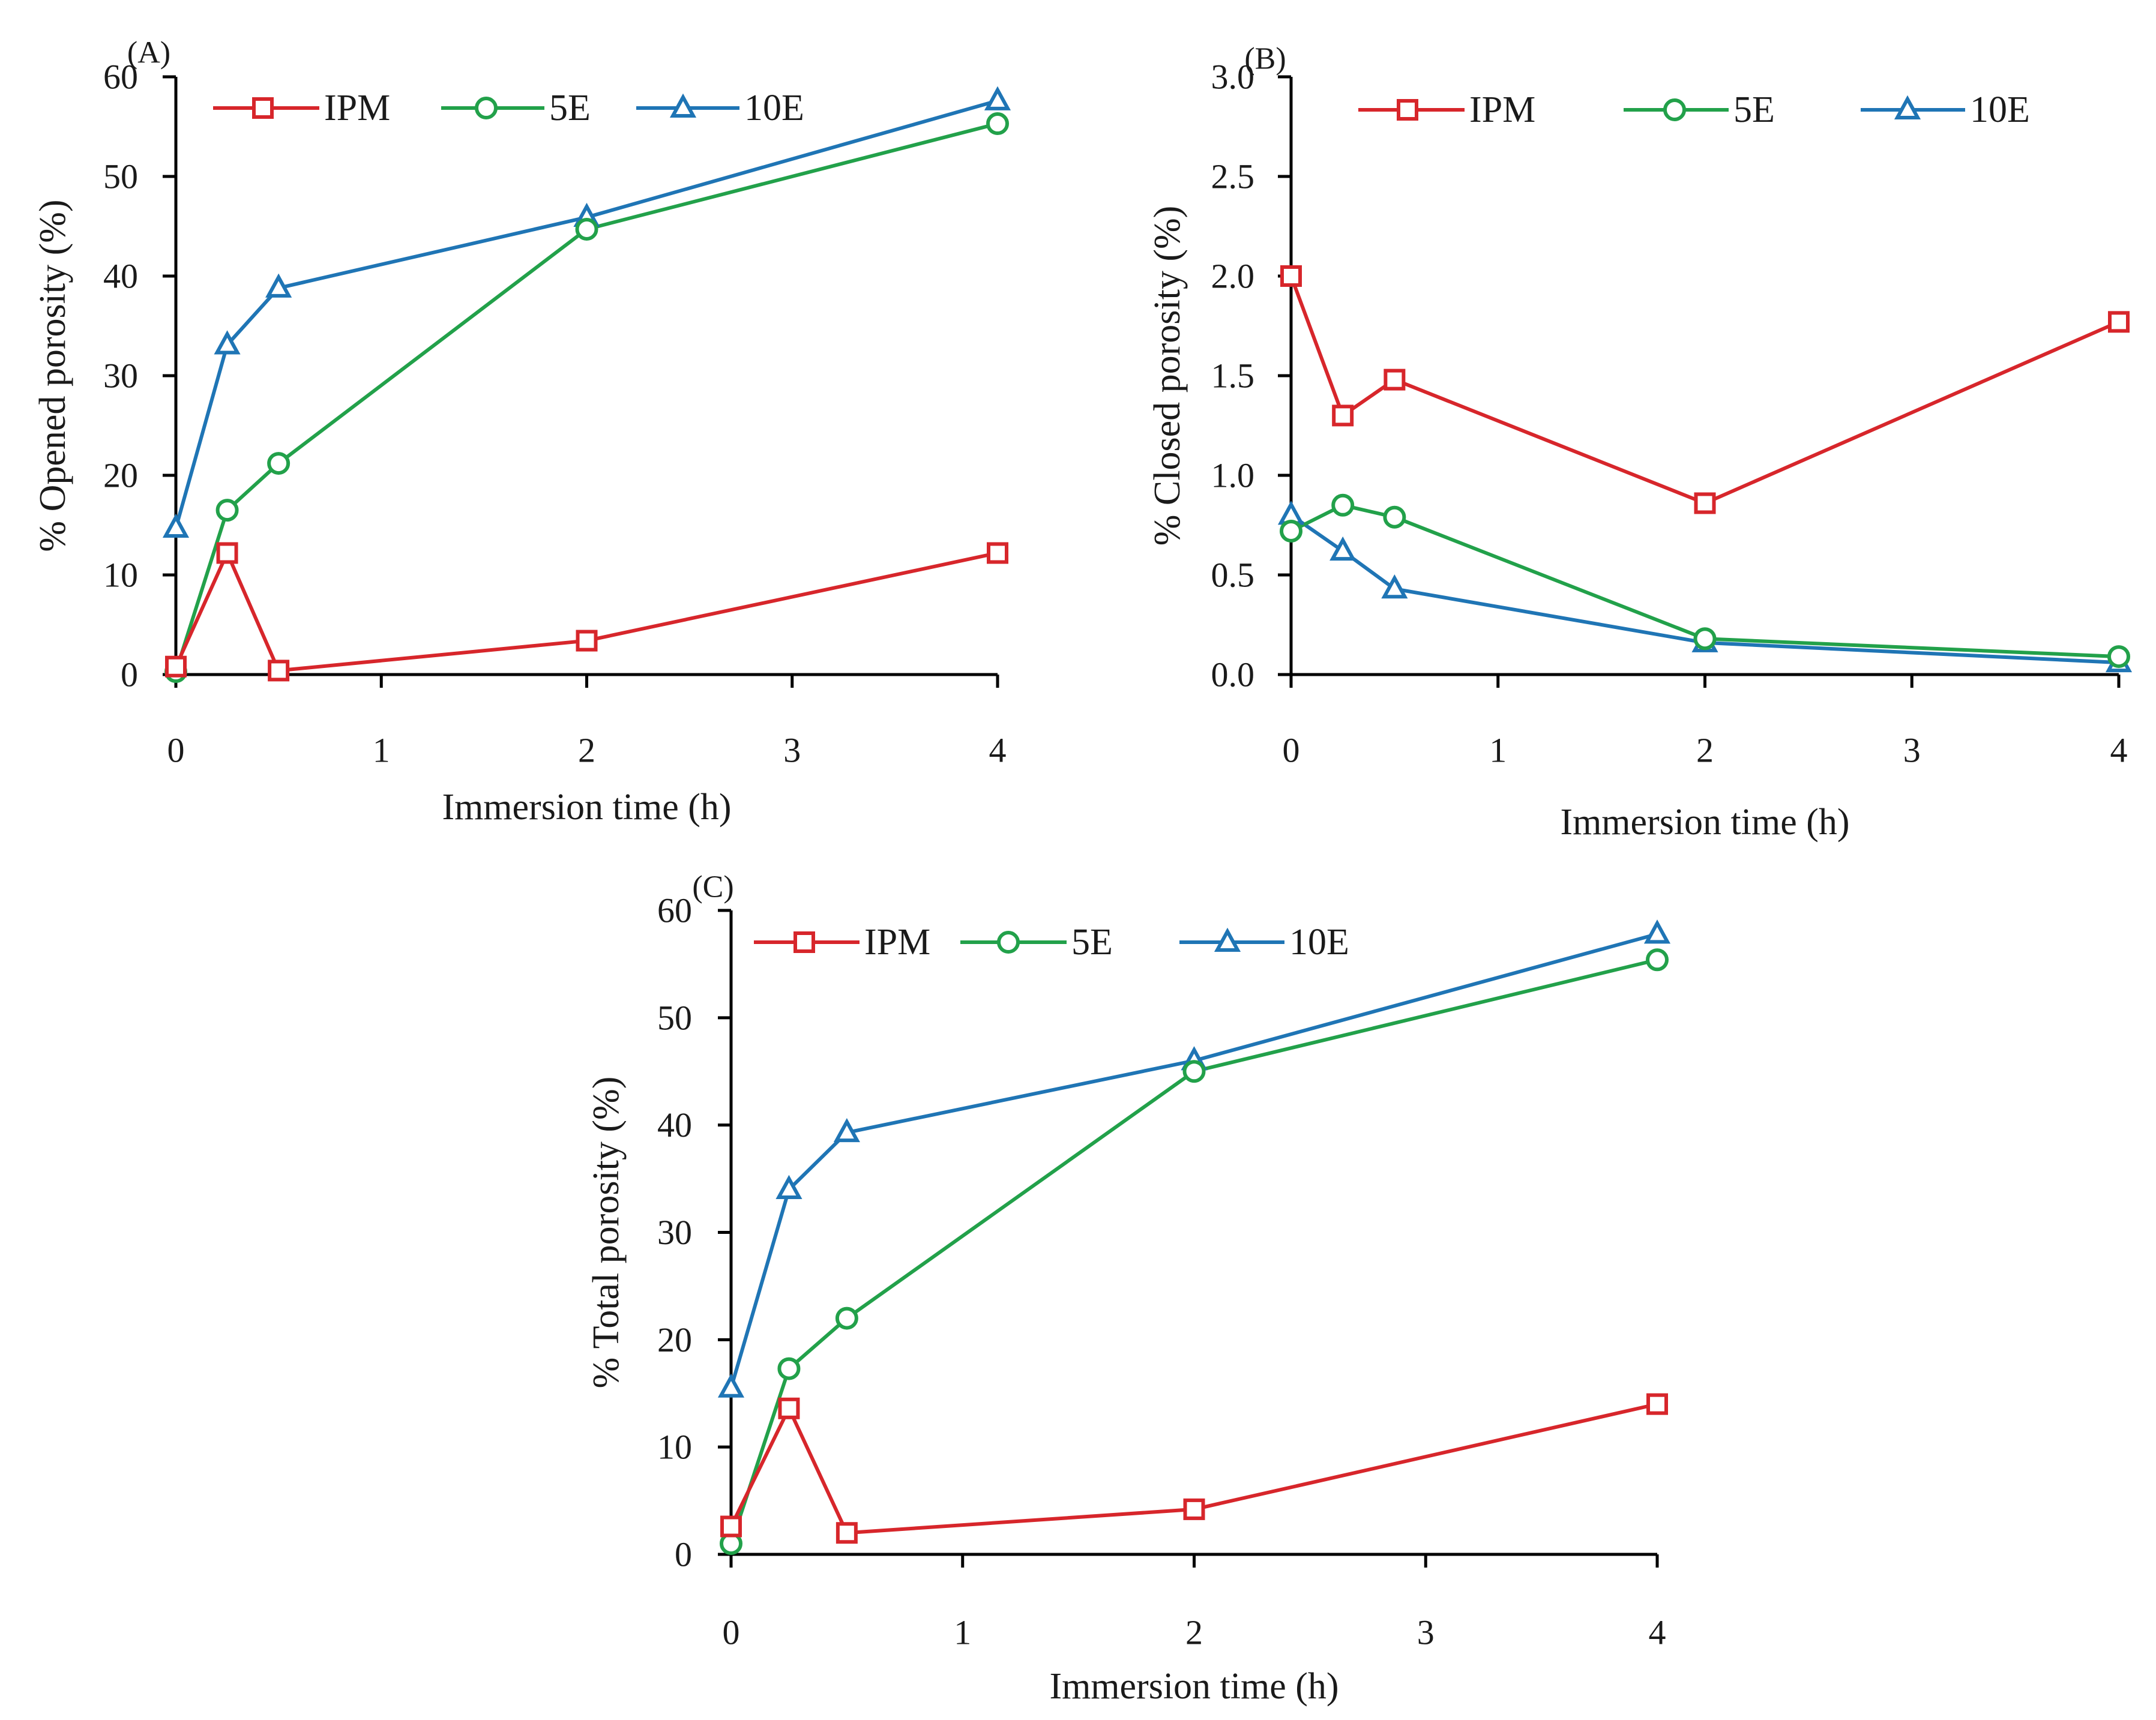 The width and height of the screenshot is (2156, 1720). I want to click on y-axis-title: % Opened porosity (%), so click(52, 376).